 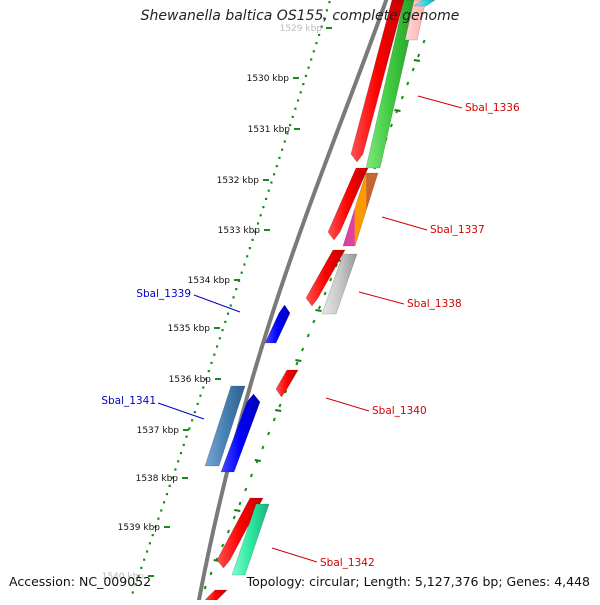 I want to click on gene-label: Sbal_1336, so click(x=492, y=108).